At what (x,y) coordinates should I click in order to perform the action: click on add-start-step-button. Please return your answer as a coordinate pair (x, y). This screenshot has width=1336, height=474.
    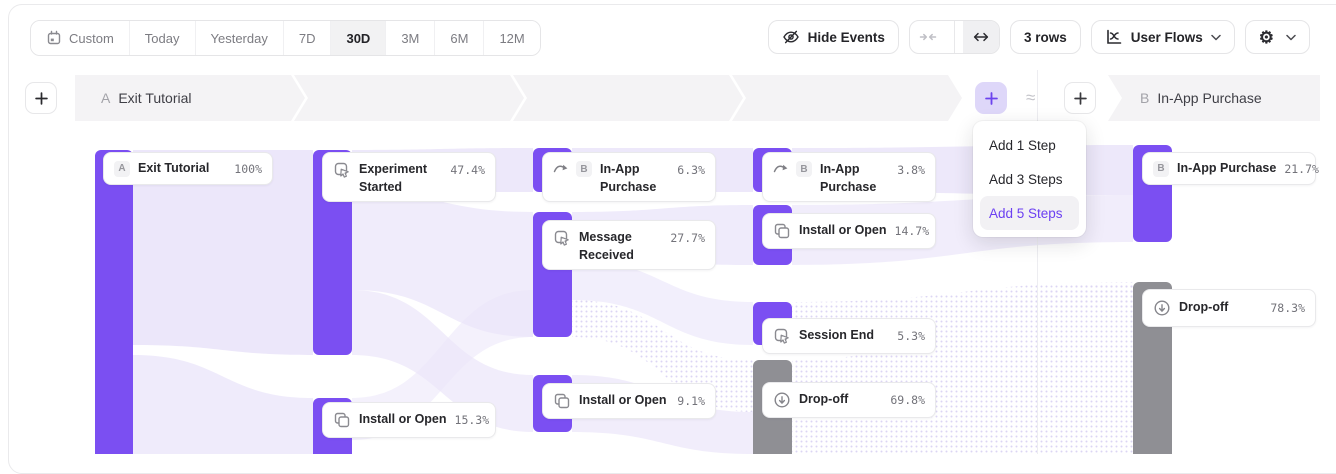
    Looking at the image, I should click on (41, 98).